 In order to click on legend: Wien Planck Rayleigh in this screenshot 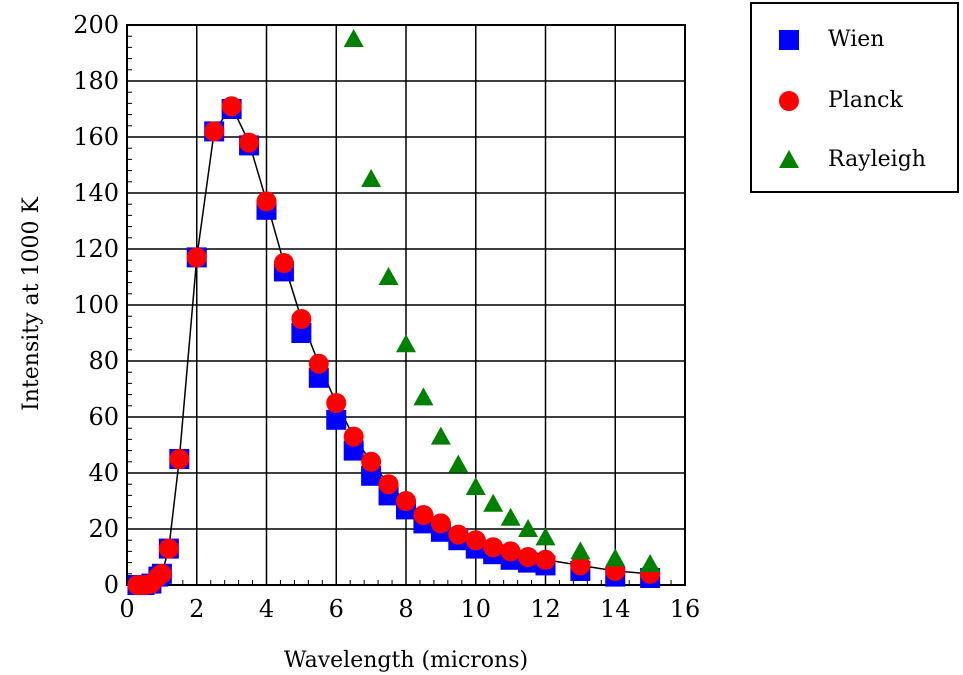, I will do `click(854, 97)`.